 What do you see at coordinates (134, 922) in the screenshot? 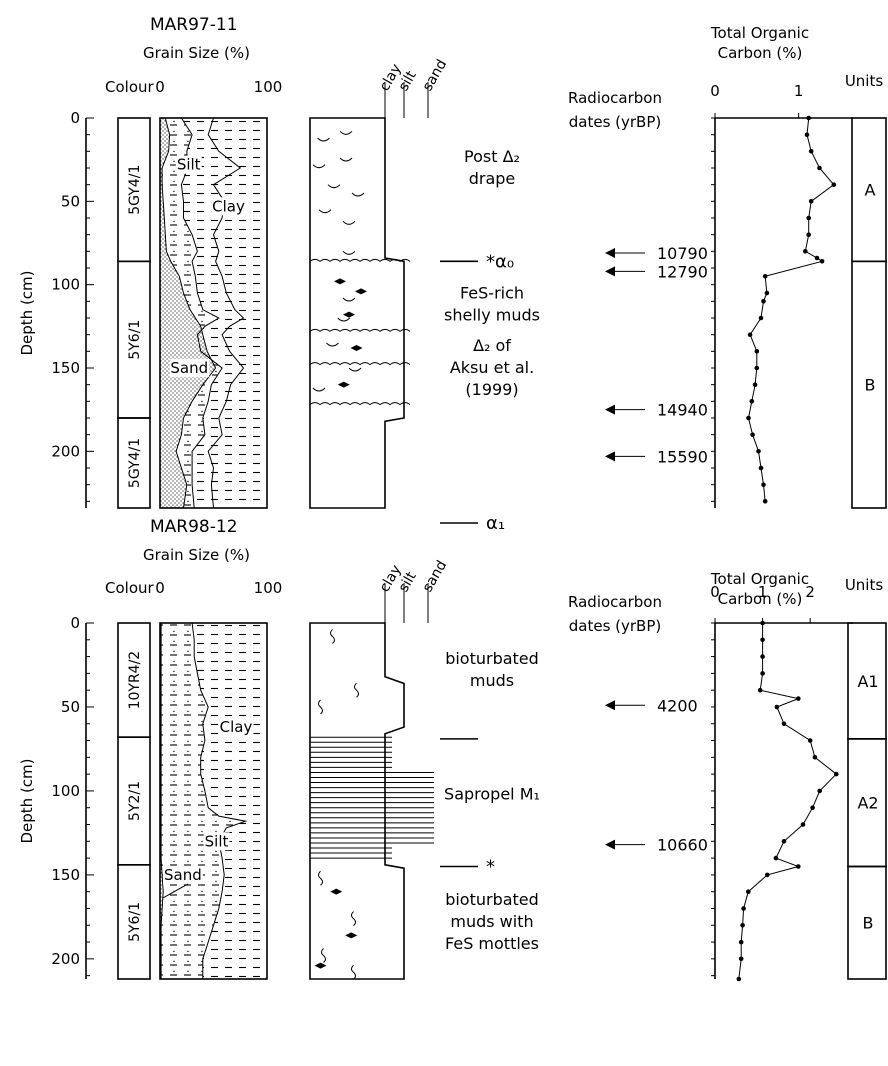
I see `colour-interval` at bounding box center [134, 922].